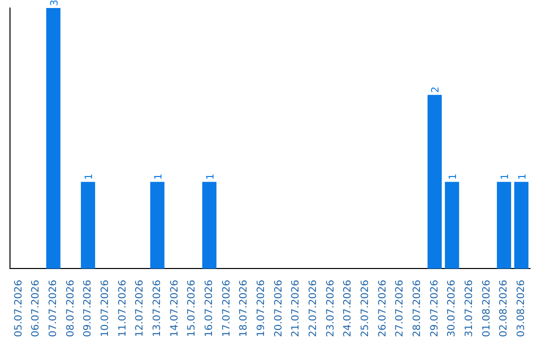 This screenshot has height=340, width=540. I want to click on x-tick-label: 23.07.2026, so click(330, 309).